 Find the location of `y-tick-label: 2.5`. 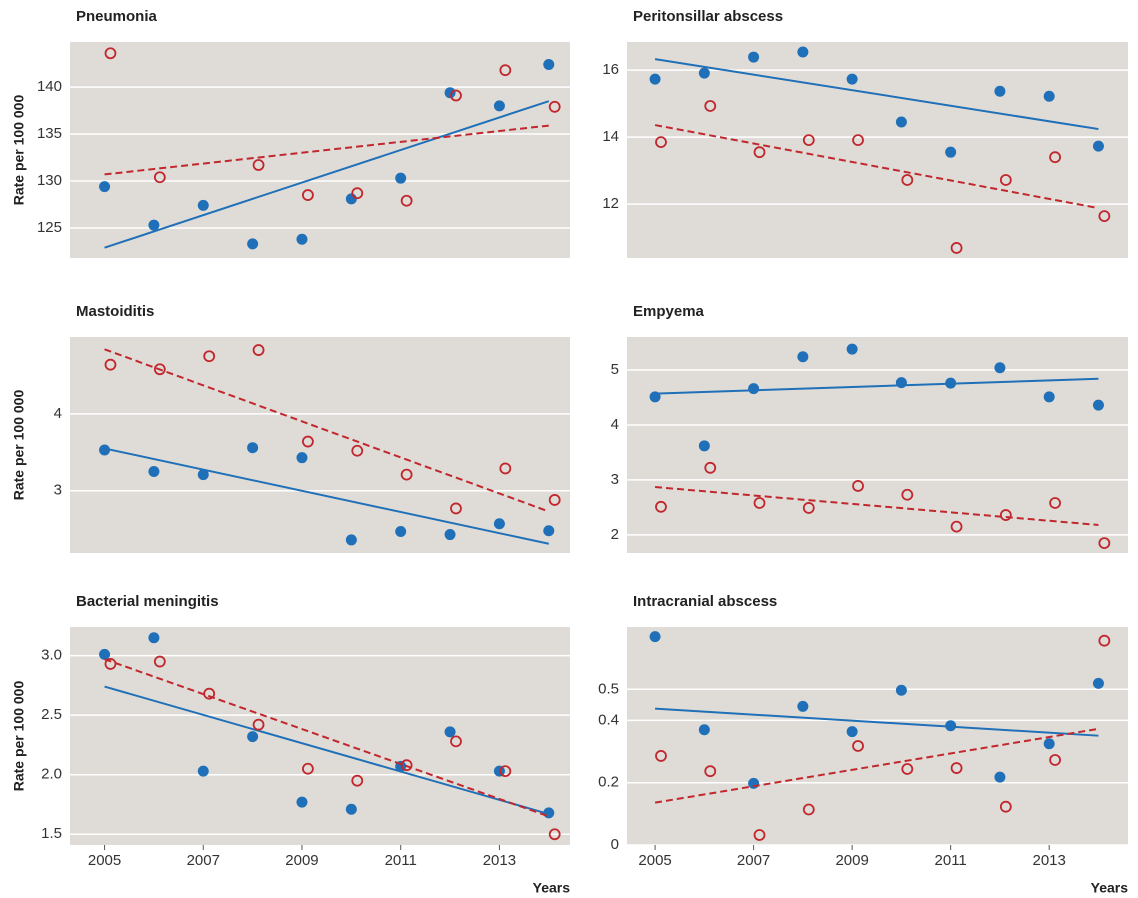

y-tick-label: 2.5 is located at coordinates (51, 714).